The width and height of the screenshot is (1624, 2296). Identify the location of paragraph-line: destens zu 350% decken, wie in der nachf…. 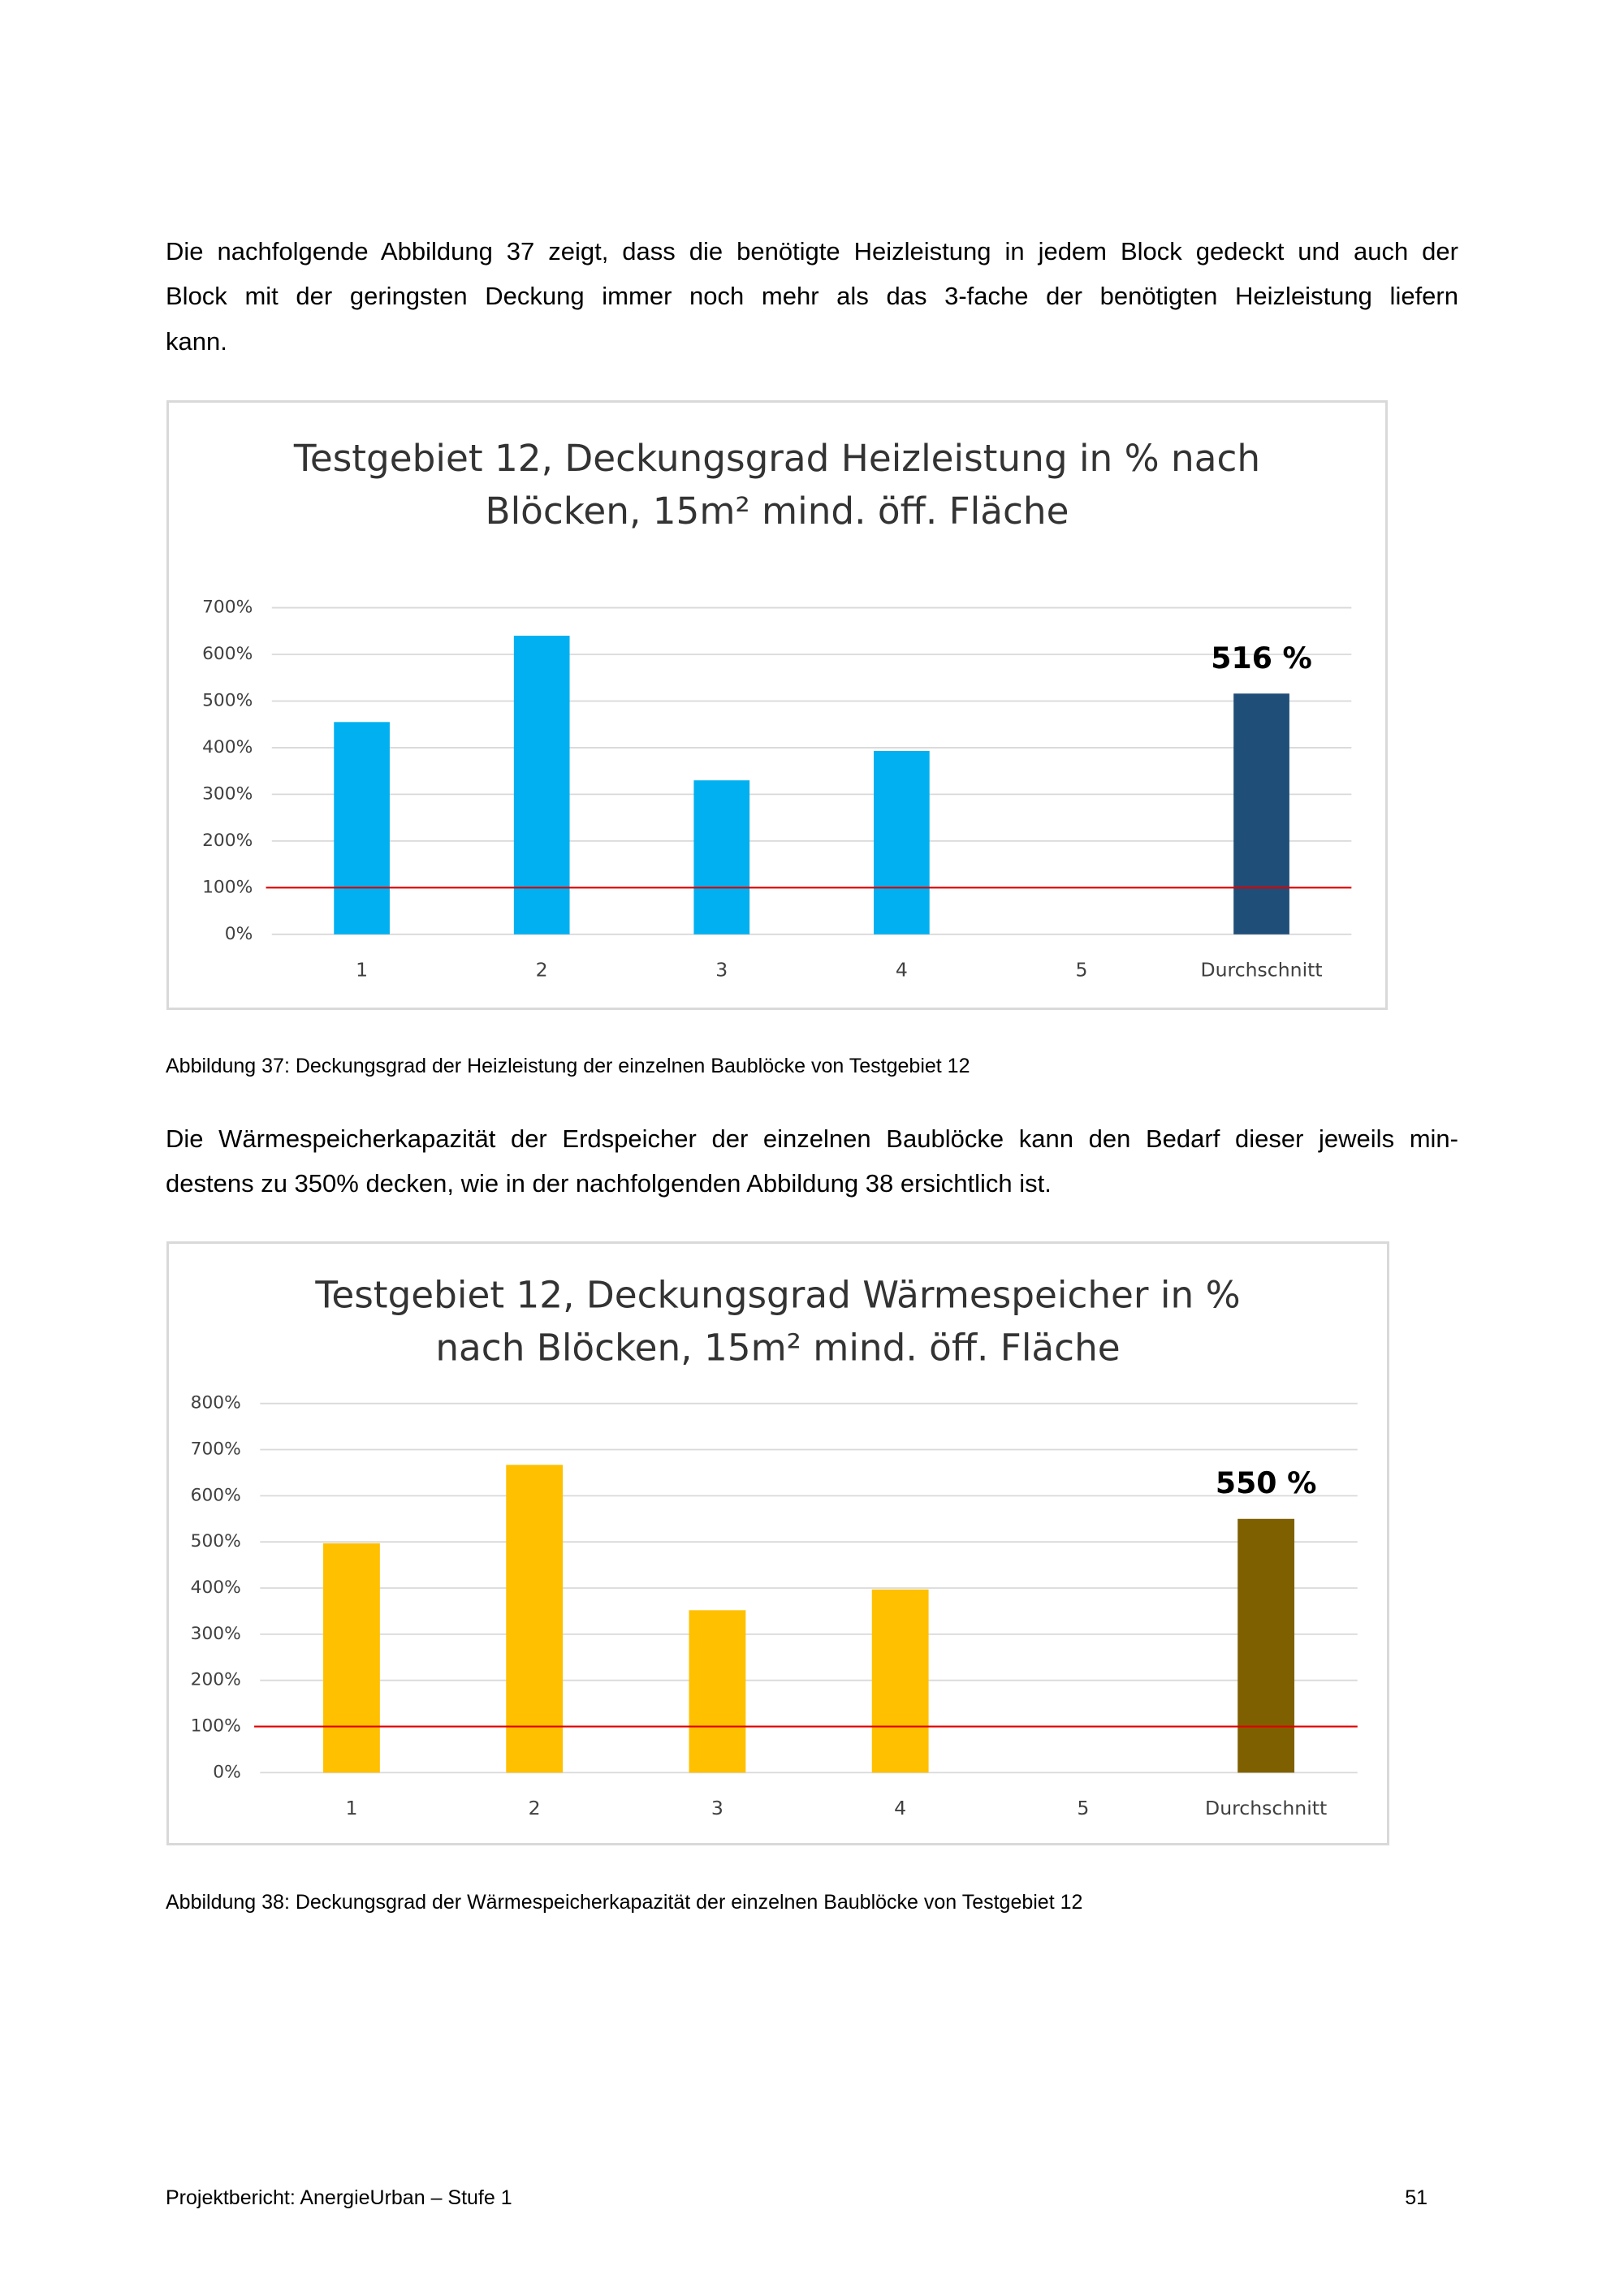
(609, 1183).